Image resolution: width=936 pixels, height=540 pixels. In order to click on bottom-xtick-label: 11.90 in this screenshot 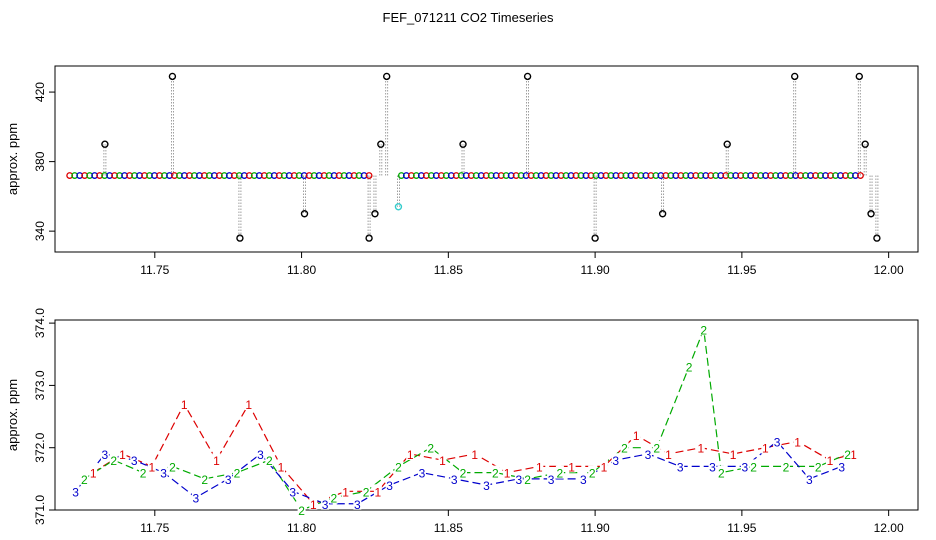, I will do `click(595, 528)`.